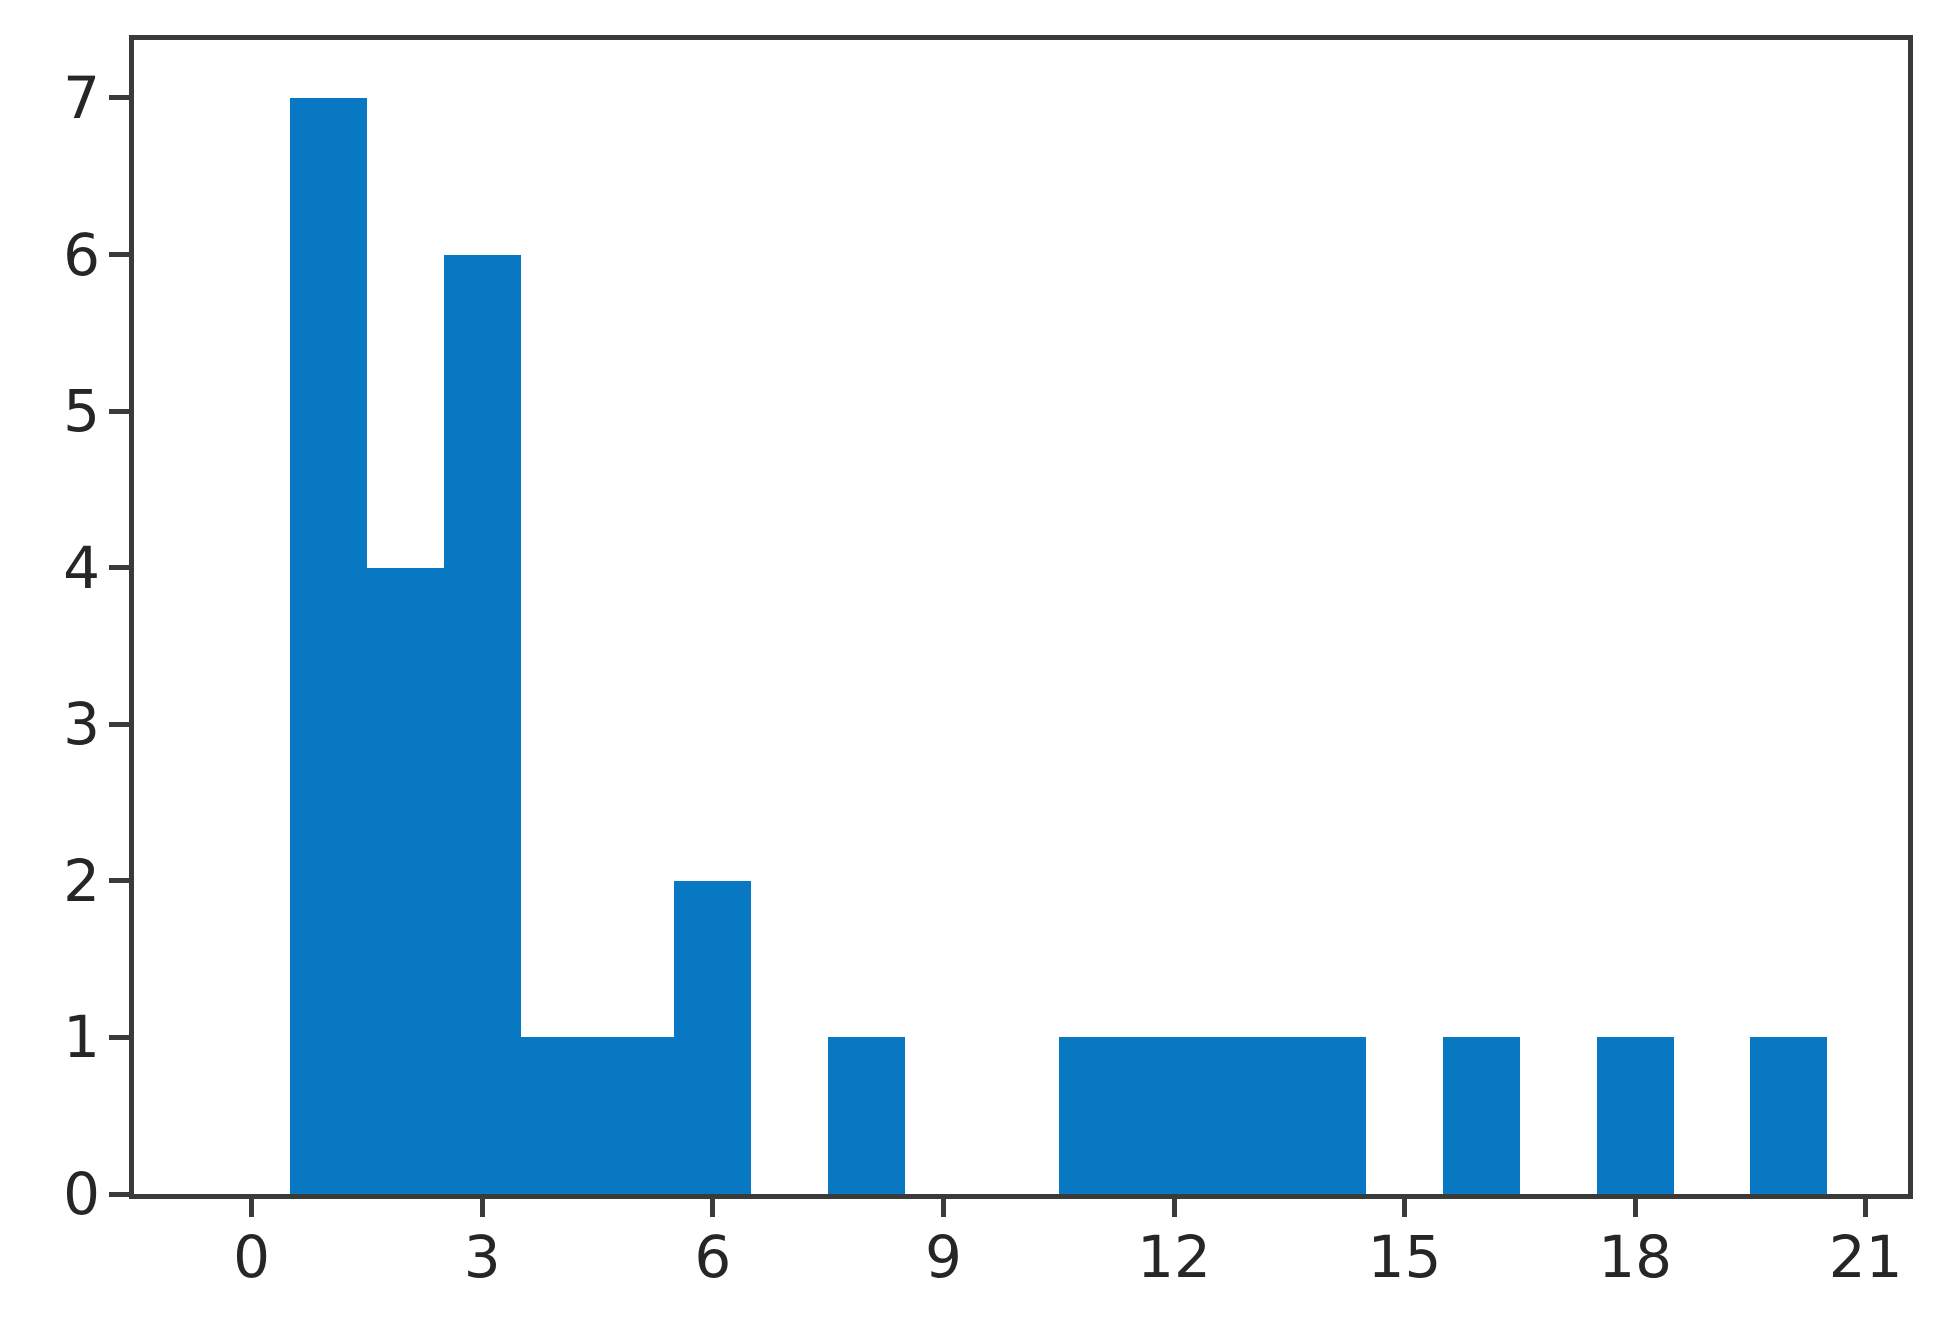 The height and width of the screenshot is (1328, 1960). I want to click on x-axis-tick-label: 18, so click(1635, 1257).